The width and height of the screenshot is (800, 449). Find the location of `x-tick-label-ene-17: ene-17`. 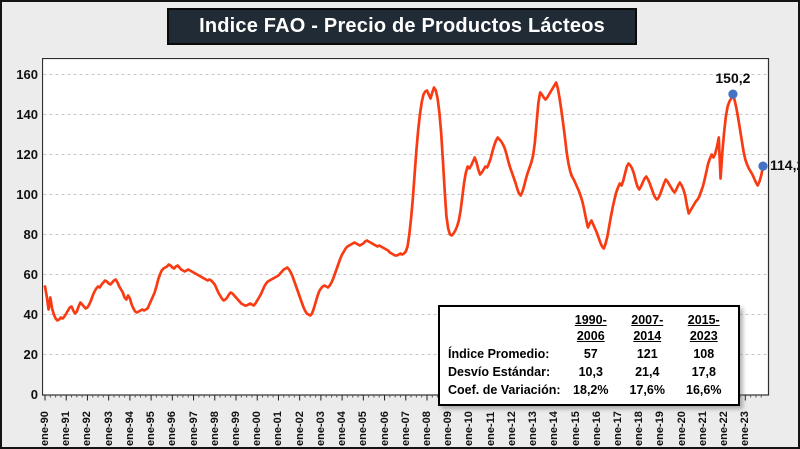

x-tick-label-ene-17: ene-17 is located at coordinates (617, 428).